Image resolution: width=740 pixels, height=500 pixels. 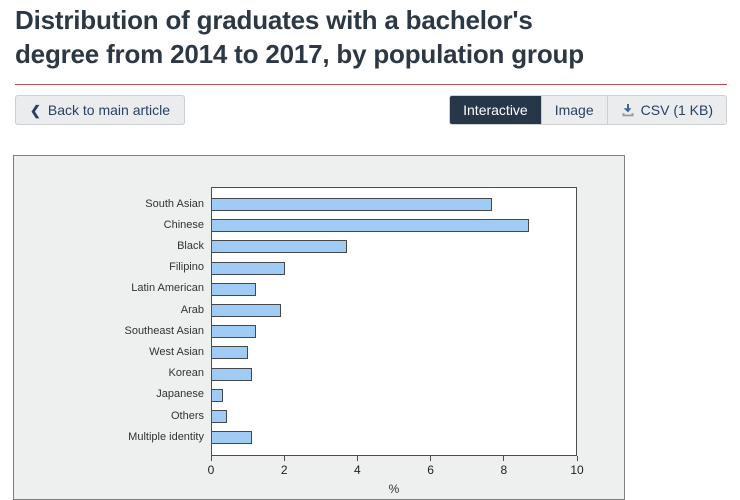 What do you see at coordinates (192, 309) in the screenshot?
I see `category-label: Arab` at bounding box center [192, 309].